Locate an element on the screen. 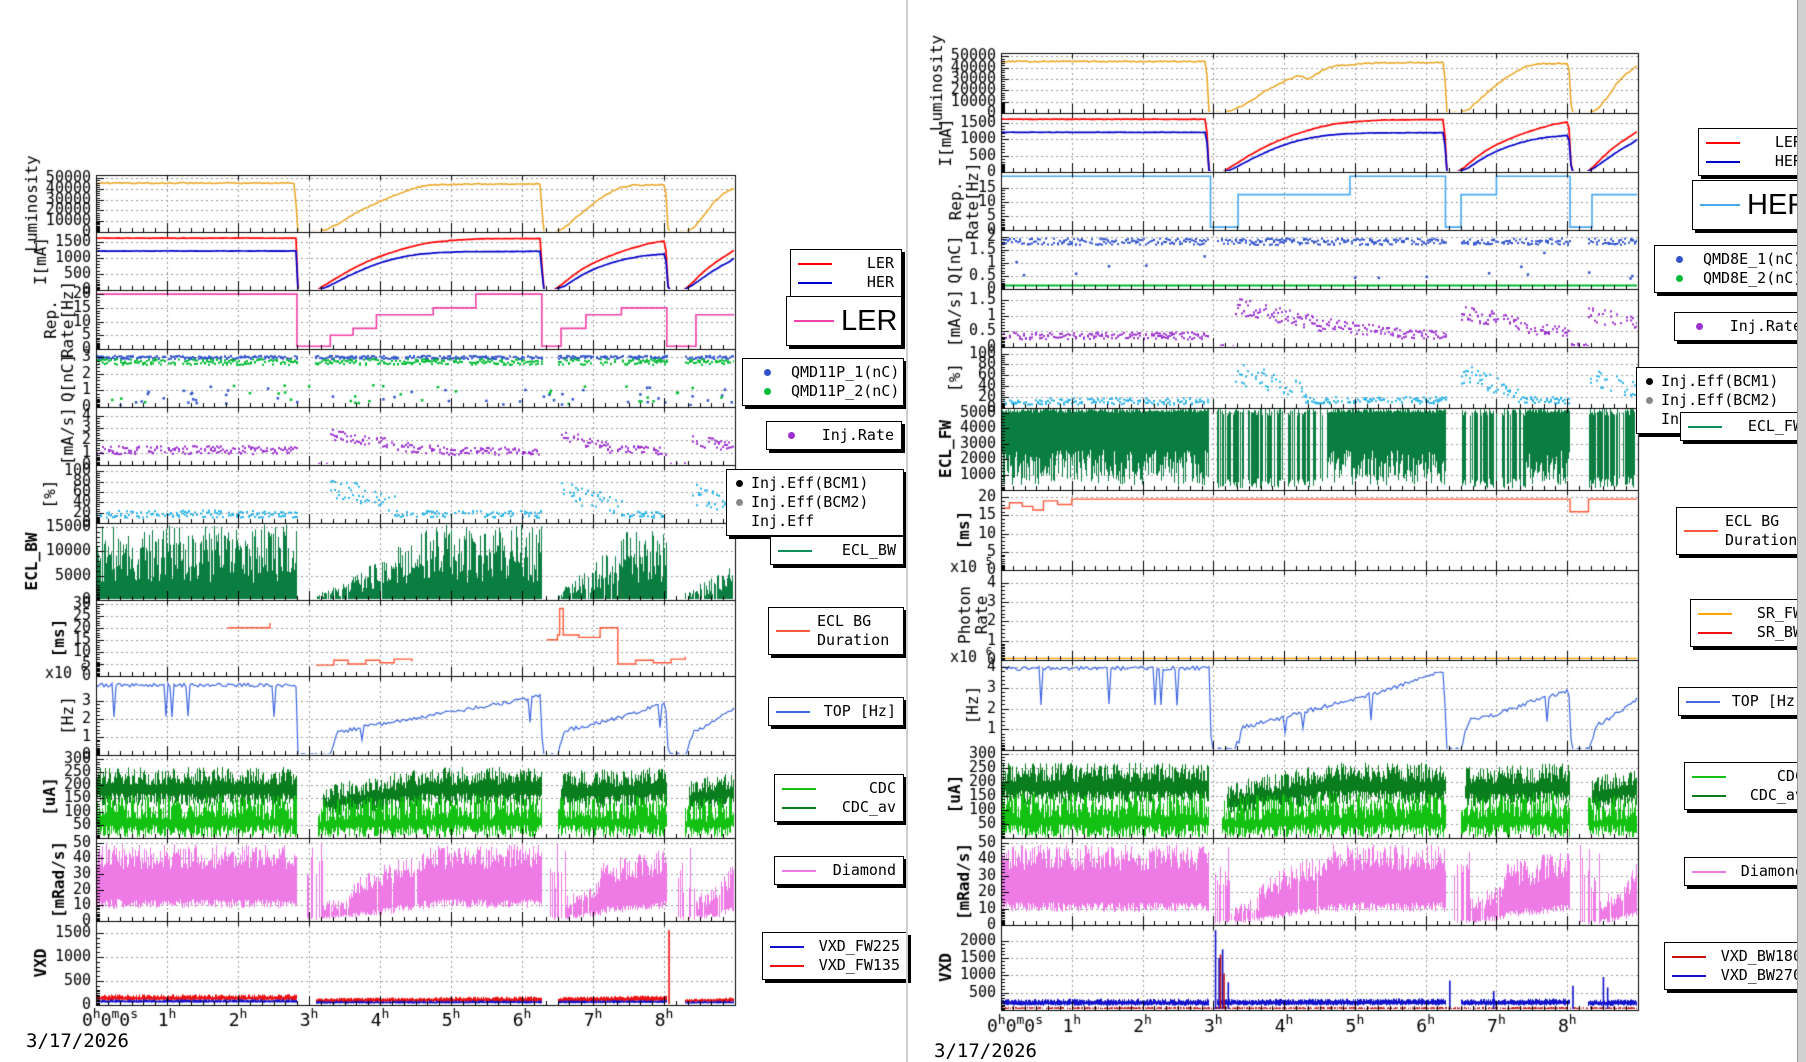 This screenshot has height=1062, width=1806. date-label-right: 3/17/2026 is located at coordinates (985, 1051).